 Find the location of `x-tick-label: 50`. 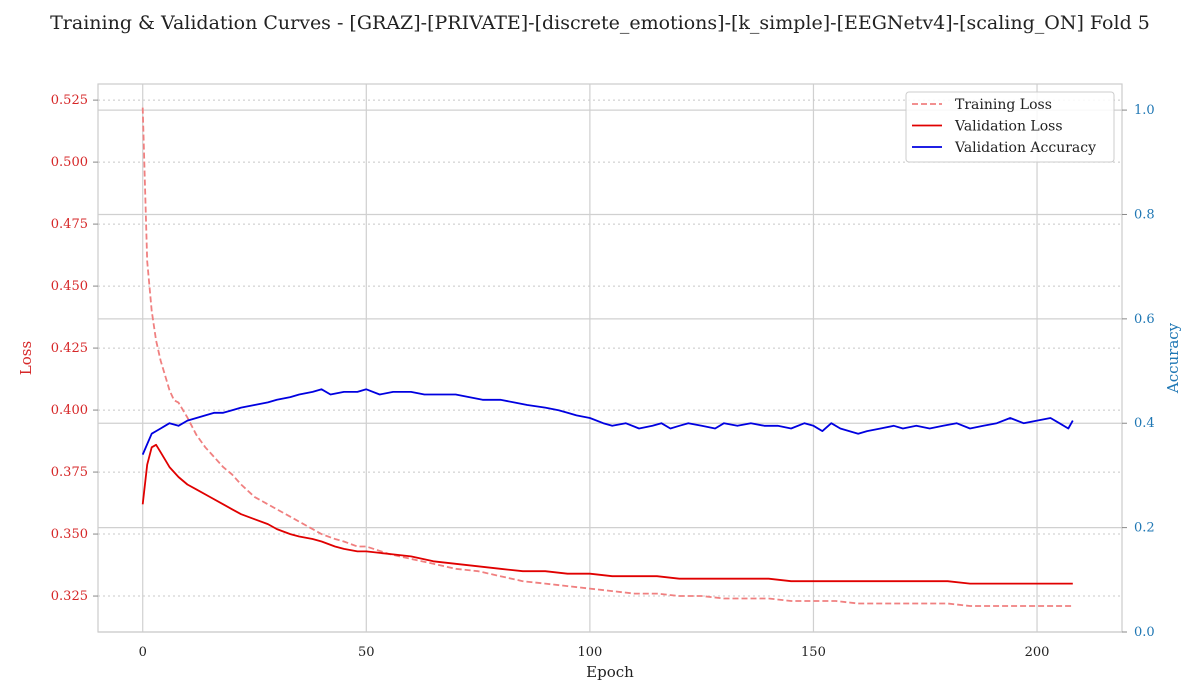

x-tick-label: 50 is located at coordinates (366, 652).